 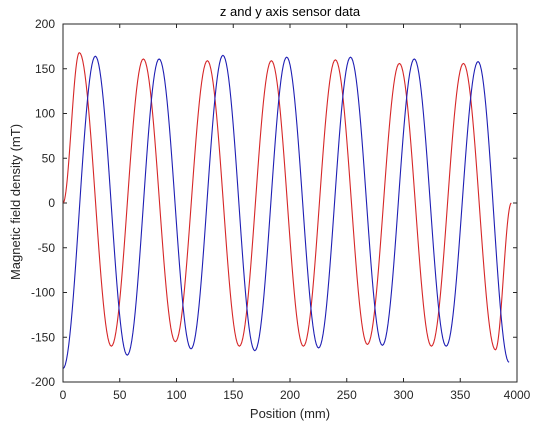 I want to click on chart-title: z and y axis sensor data, so click(x=290, y=11).